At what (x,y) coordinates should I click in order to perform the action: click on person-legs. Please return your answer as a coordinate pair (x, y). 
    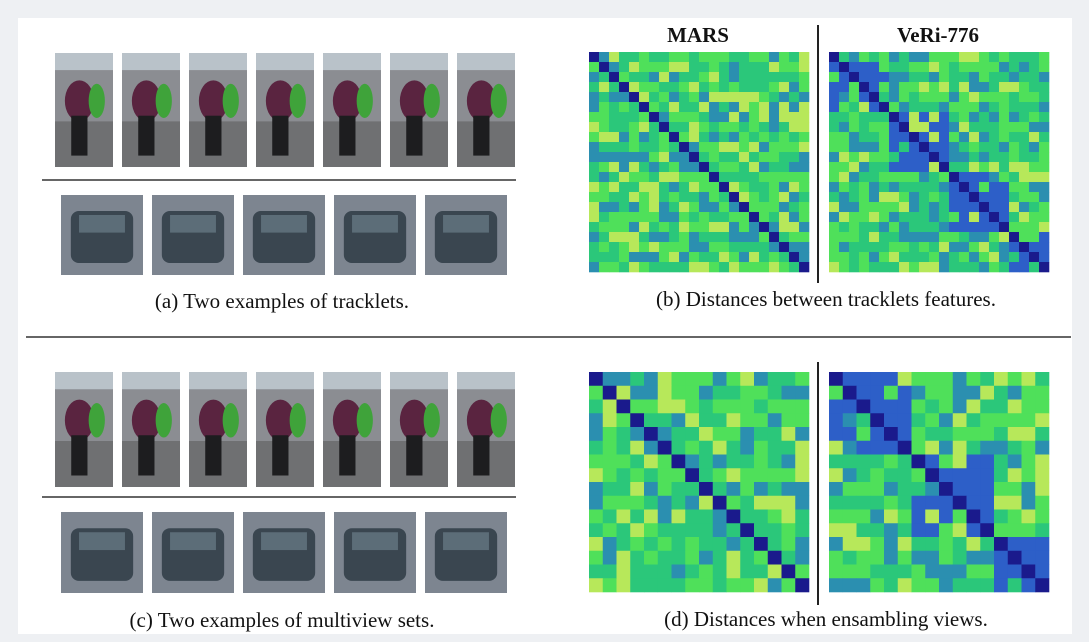
    Looking at the image, I should click on (146, 455).